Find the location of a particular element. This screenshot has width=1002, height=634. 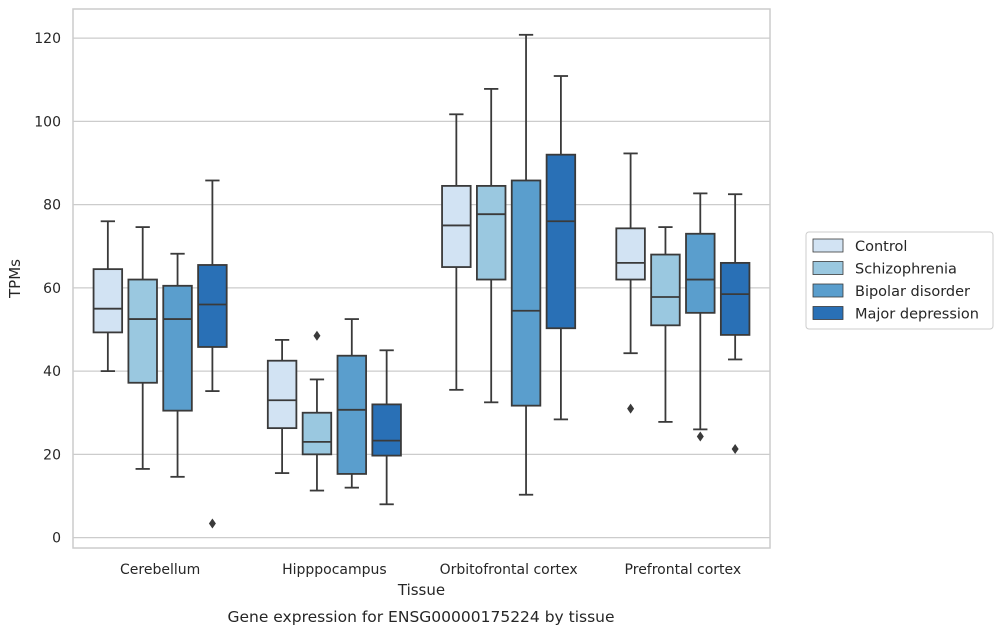

y-tick-label: 100 is located at coordinates (47, 122).